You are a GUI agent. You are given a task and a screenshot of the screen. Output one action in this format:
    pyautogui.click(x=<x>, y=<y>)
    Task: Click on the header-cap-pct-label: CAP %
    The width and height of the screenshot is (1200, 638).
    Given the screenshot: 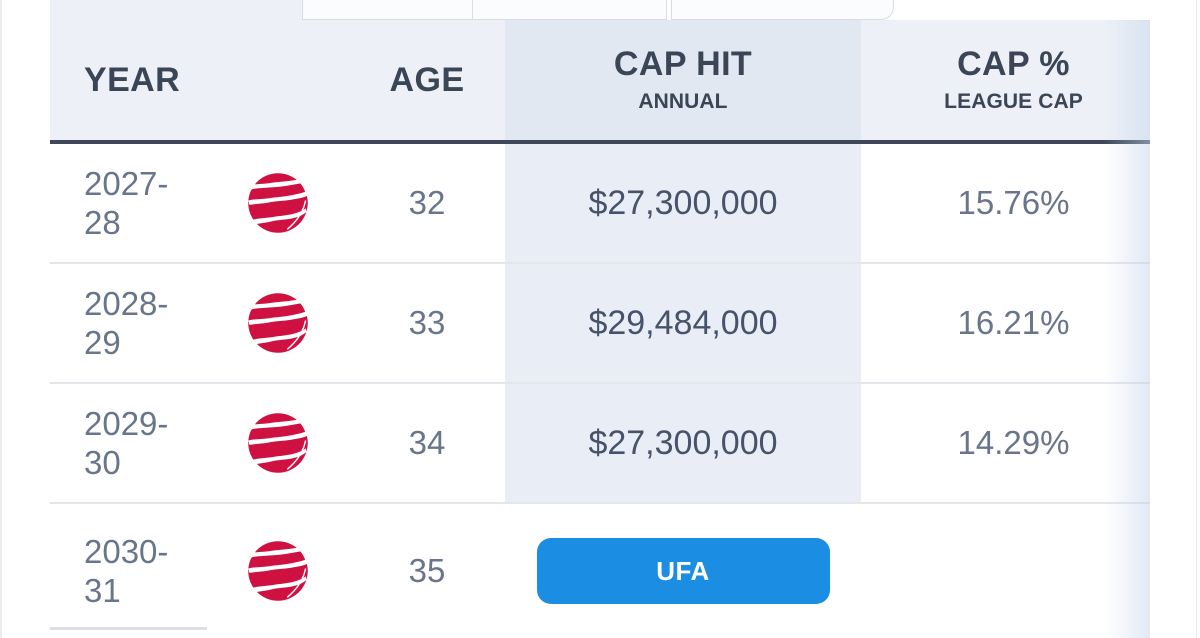 What is the action you would take?
    pyautogui.click(x=1013, y=64)
    